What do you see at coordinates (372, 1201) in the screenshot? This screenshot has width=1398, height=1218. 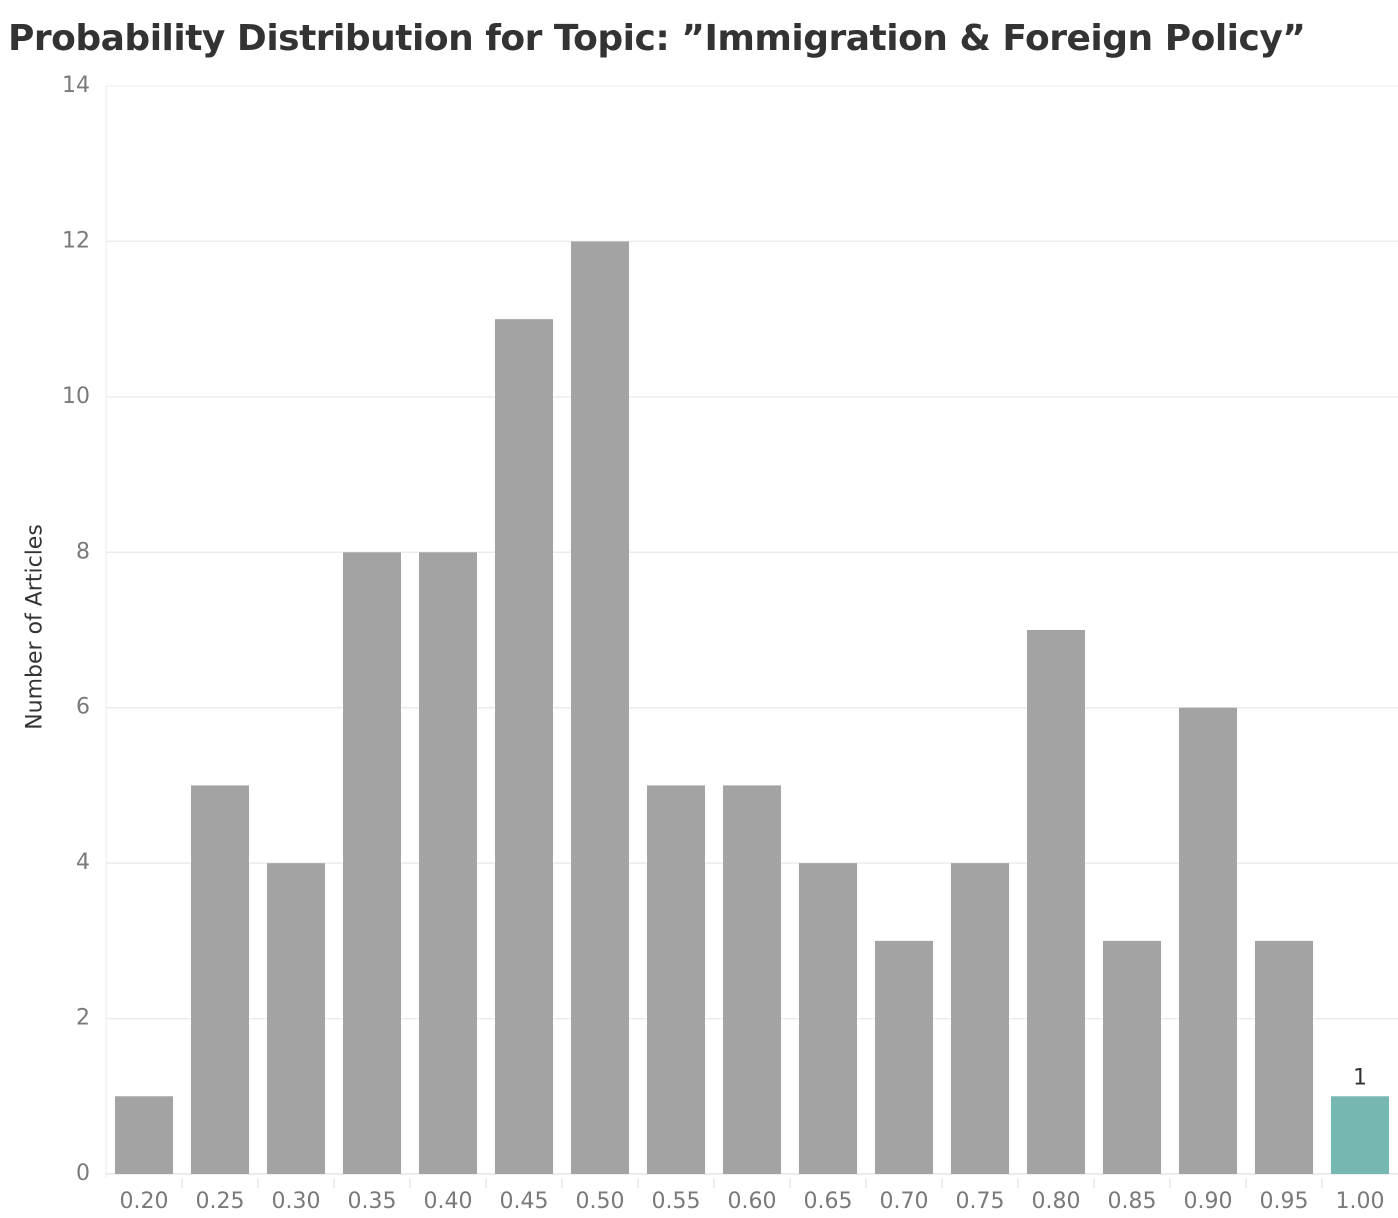 I see `x-tick-label: 0.35` at bounding box center [372, 1201].